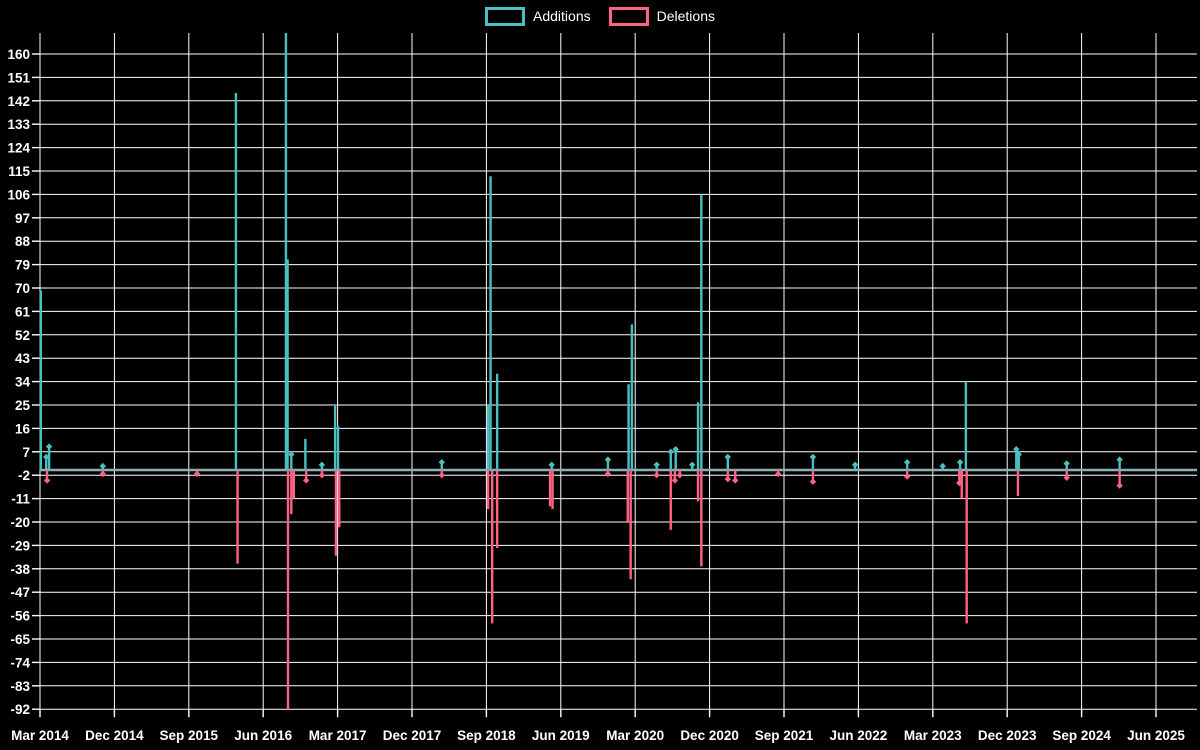 This screenshot has width=1200, height=750. What do you see at coordinates (628, 16) in the screenshot?
I see `deletions-swatch-icon` at bounding box center [628, 16].